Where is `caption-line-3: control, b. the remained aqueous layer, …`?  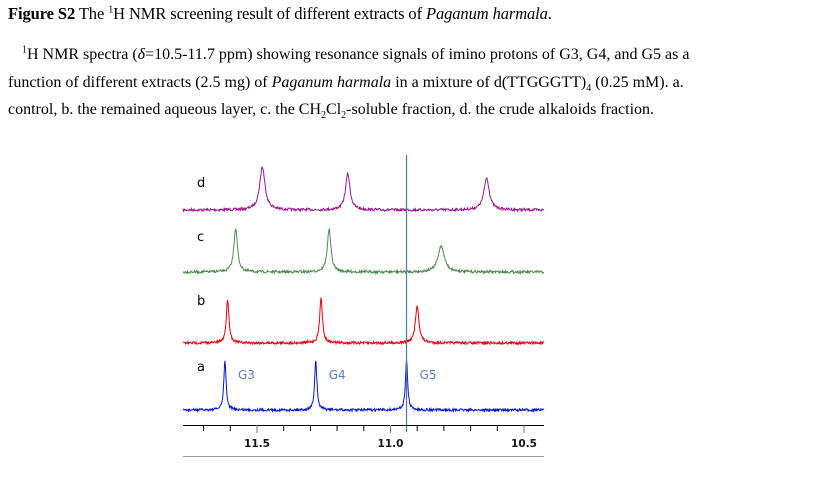
caption-line-3: control, b. the remained aqueous layer, … is located at coordinates (408, 110).